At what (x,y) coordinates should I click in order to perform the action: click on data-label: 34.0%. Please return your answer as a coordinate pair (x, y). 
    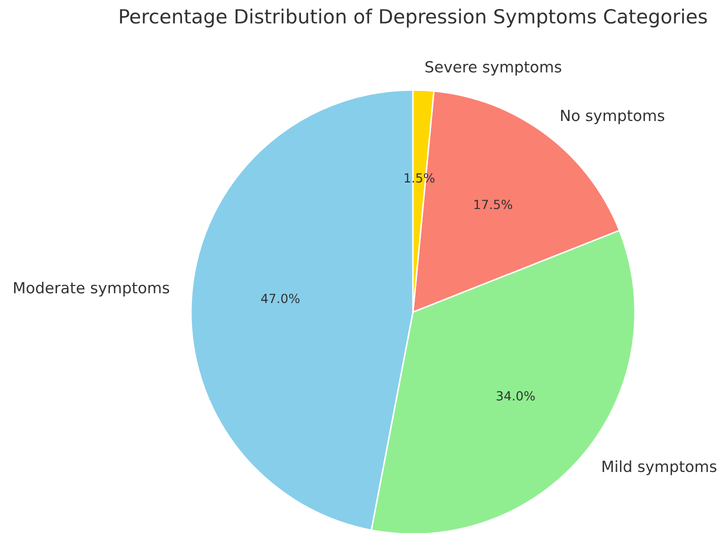
    Looking at the image, I should click on (515, 396).